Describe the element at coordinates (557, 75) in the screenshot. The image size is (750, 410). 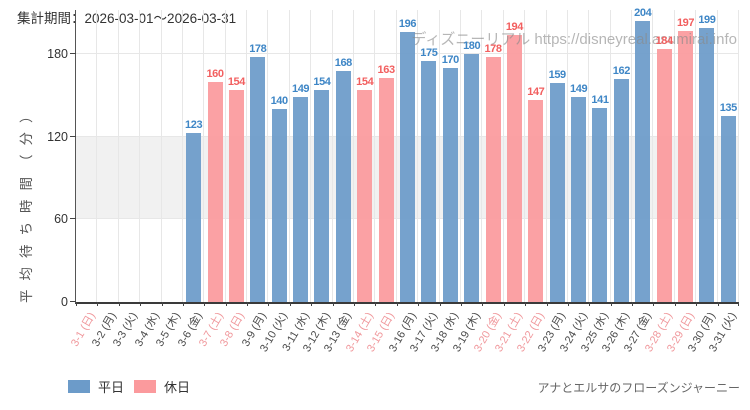
I see `bar-value-label: 159` at that location.